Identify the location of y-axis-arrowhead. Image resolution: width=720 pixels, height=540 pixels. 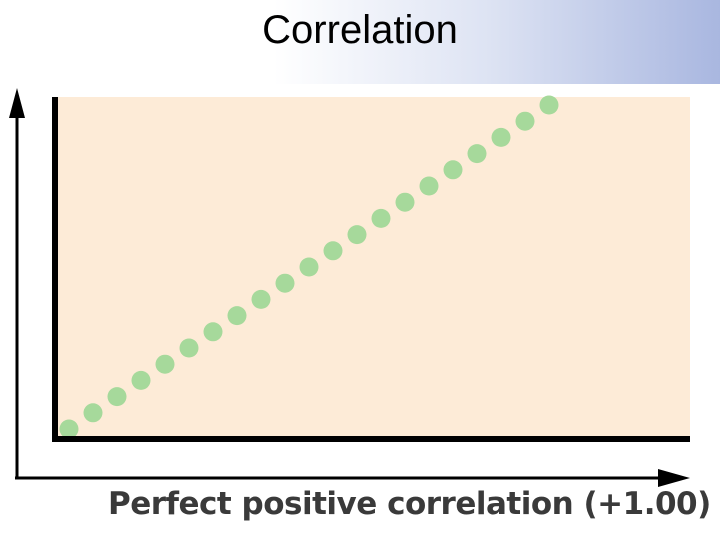
(17, 103).